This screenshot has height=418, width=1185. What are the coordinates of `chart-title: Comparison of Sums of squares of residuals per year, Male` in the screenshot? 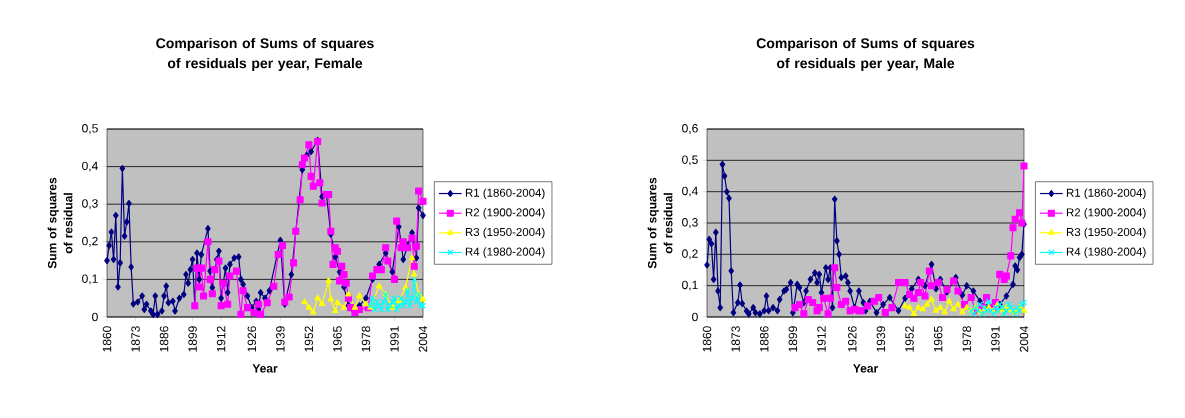 It's located at (865, 54).